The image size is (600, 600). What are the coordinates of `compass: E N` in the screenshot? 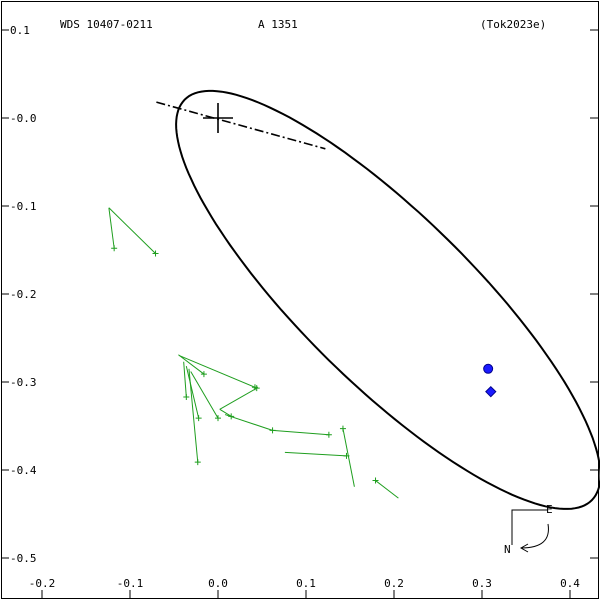 It's located at (528, 529).